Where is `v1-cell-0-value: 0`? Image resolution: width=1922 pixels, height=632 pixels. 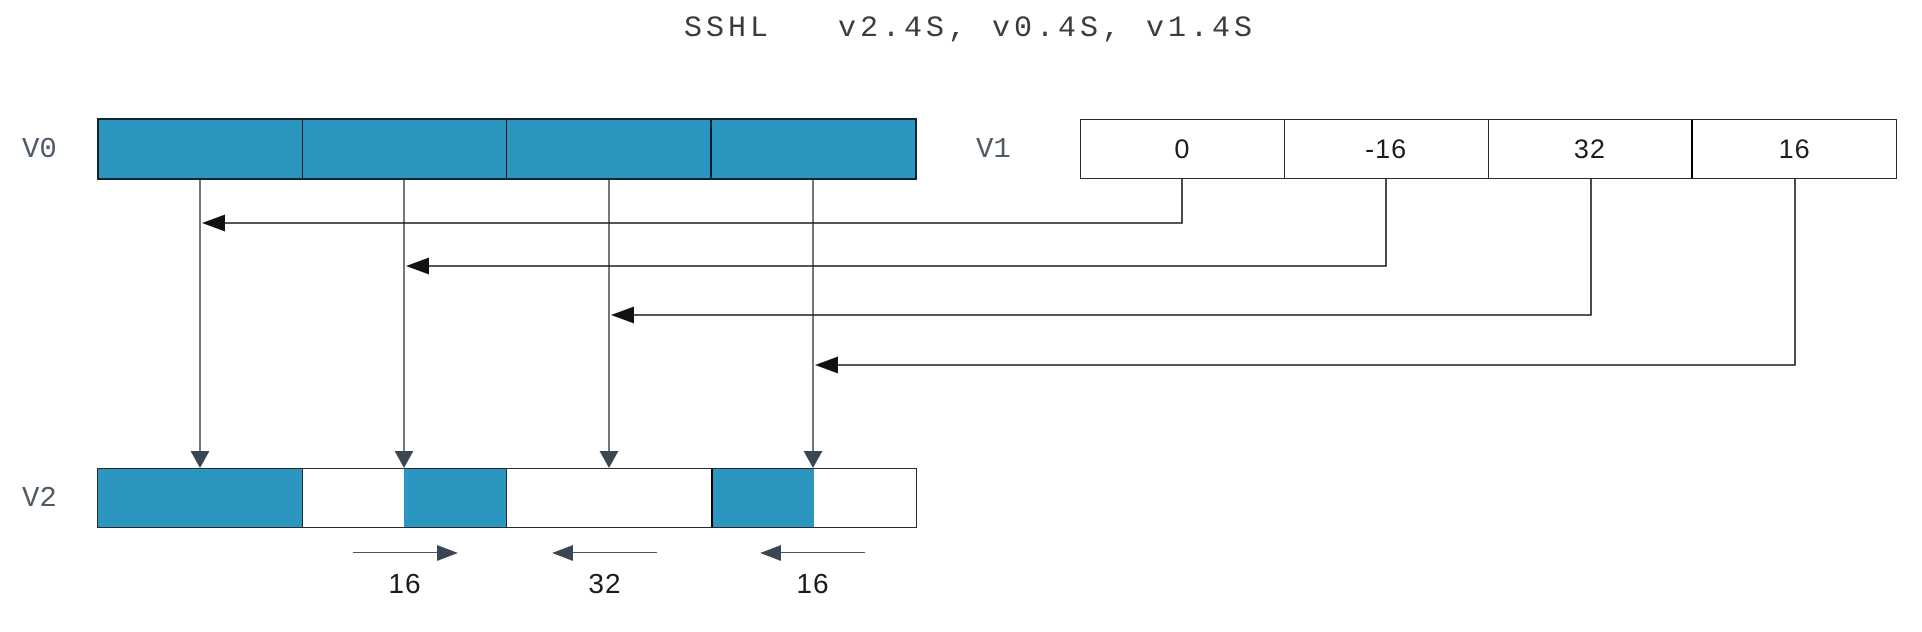
v1-cell-0-value: 0 is located at coordinates (1182, 148).